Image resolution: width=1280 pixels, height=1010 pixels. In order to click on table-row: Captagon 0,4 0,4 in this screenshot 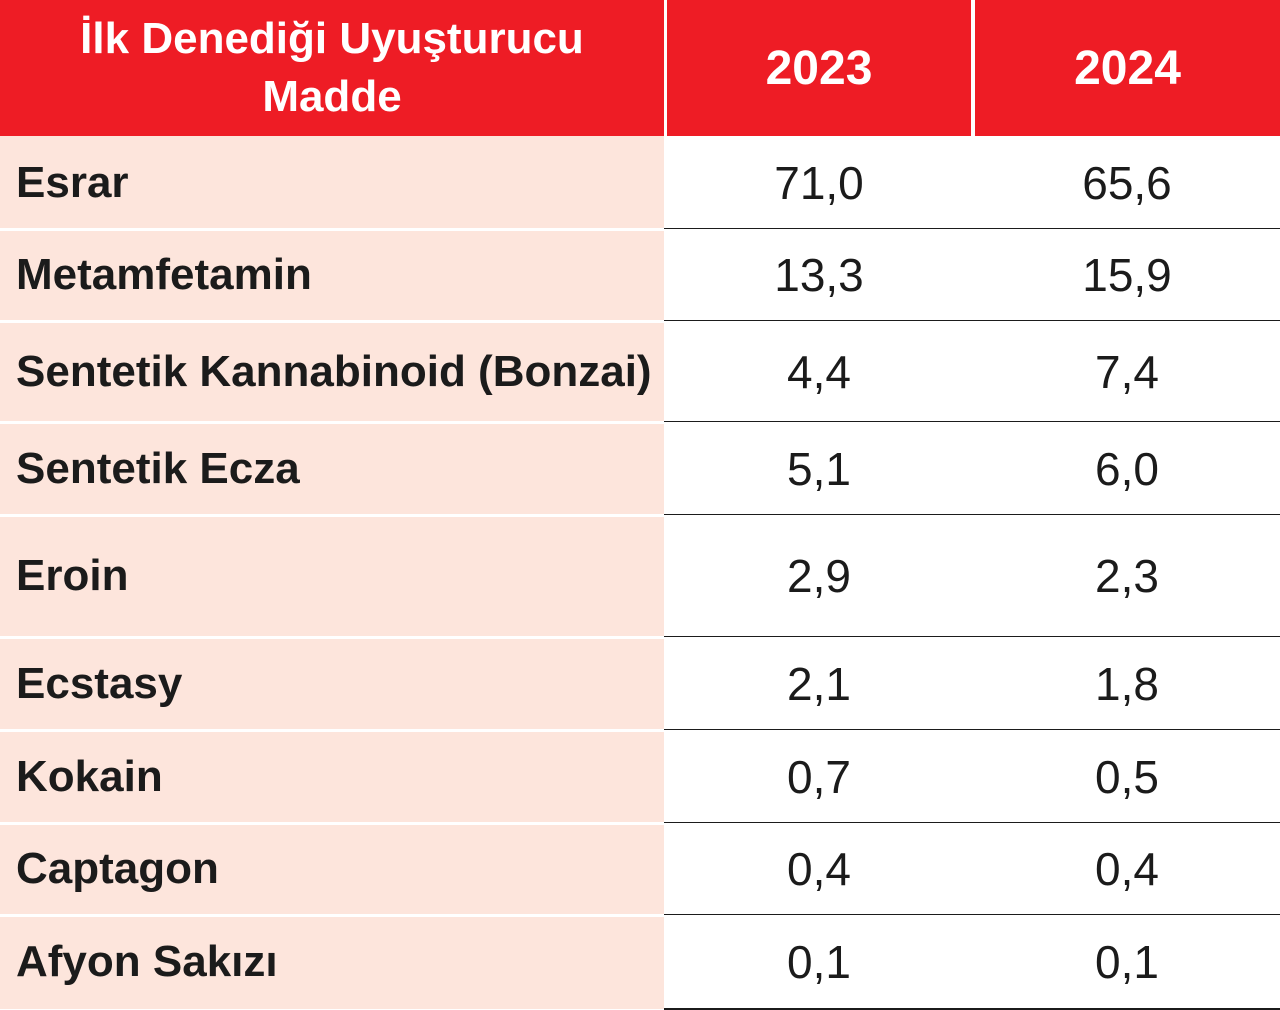, I will do `click(640, 869)`.